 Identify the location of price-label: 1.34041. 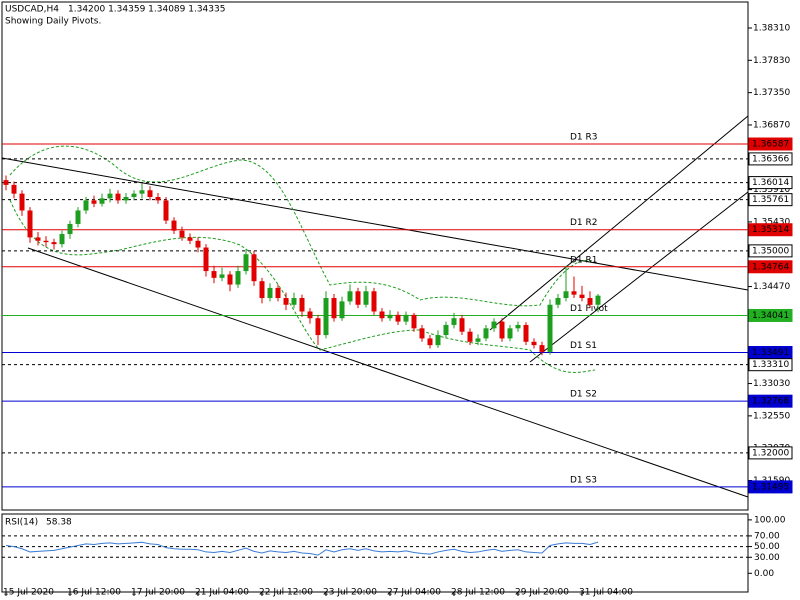
(770, 316).